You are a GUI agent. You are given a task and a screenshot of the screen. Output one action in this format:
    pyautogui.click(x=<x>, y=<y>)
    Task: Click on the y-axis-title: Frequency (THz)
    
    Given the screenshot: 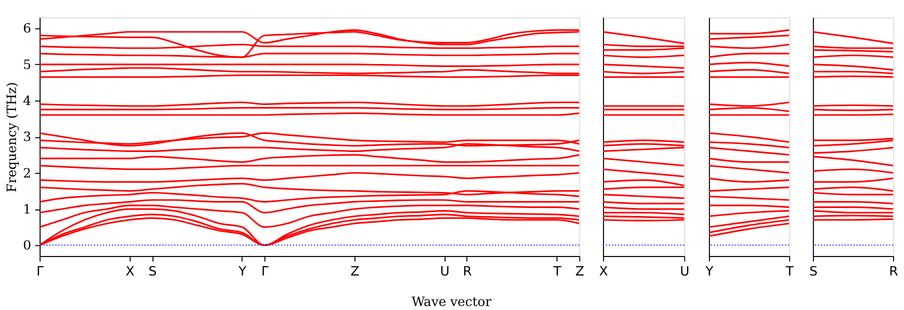 What is the action you would take?
    pyautogui.click(x=12, y=137)
    